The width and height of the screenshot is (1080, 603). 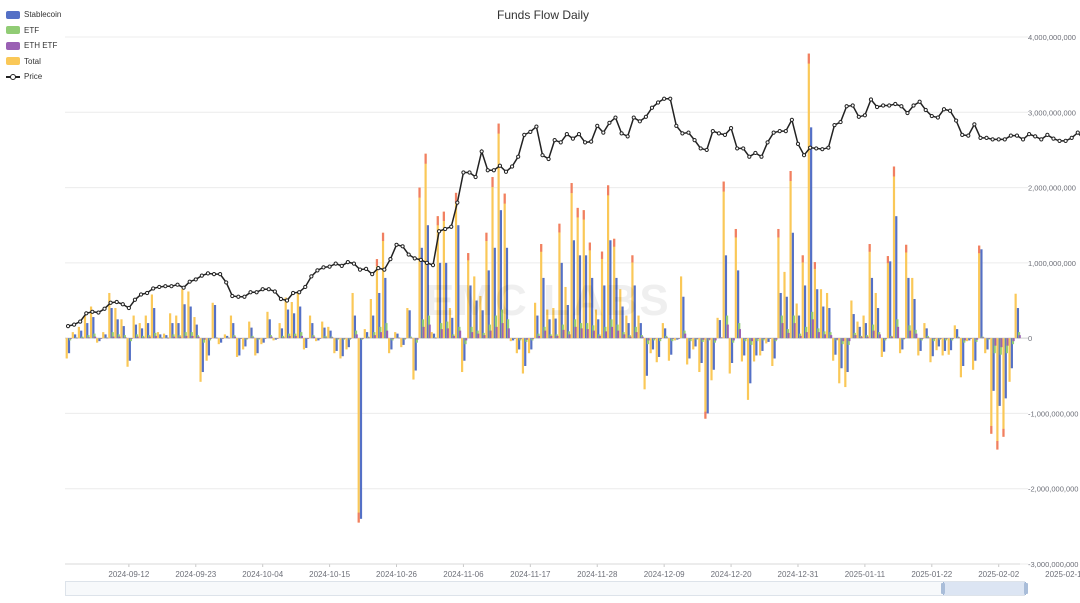 I want to click on zoom-handle-right, so click(x=1026, y=588).